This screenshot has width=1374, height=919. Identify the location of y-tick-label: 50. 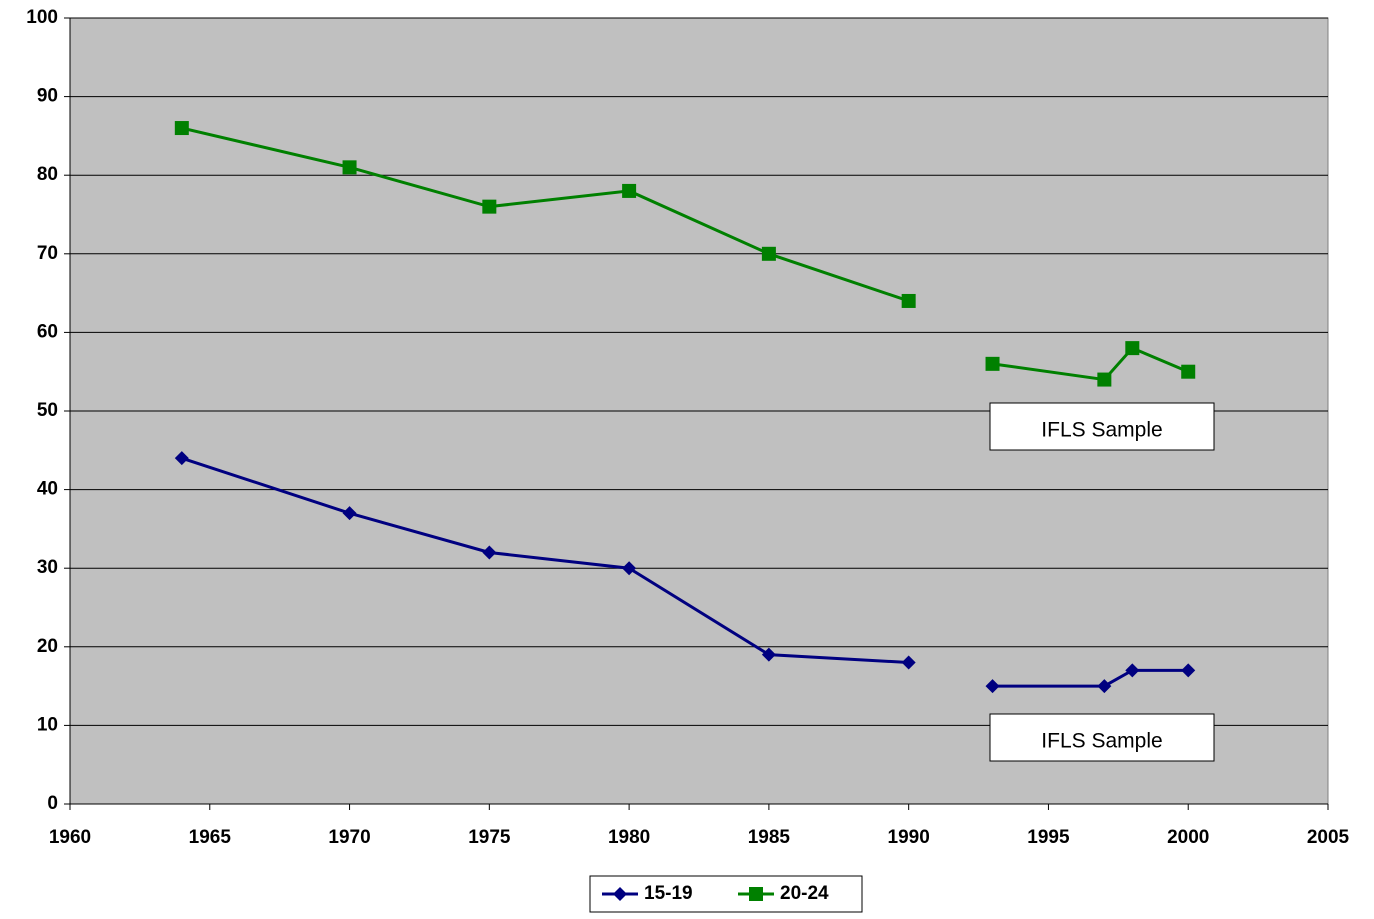
(47, 410).